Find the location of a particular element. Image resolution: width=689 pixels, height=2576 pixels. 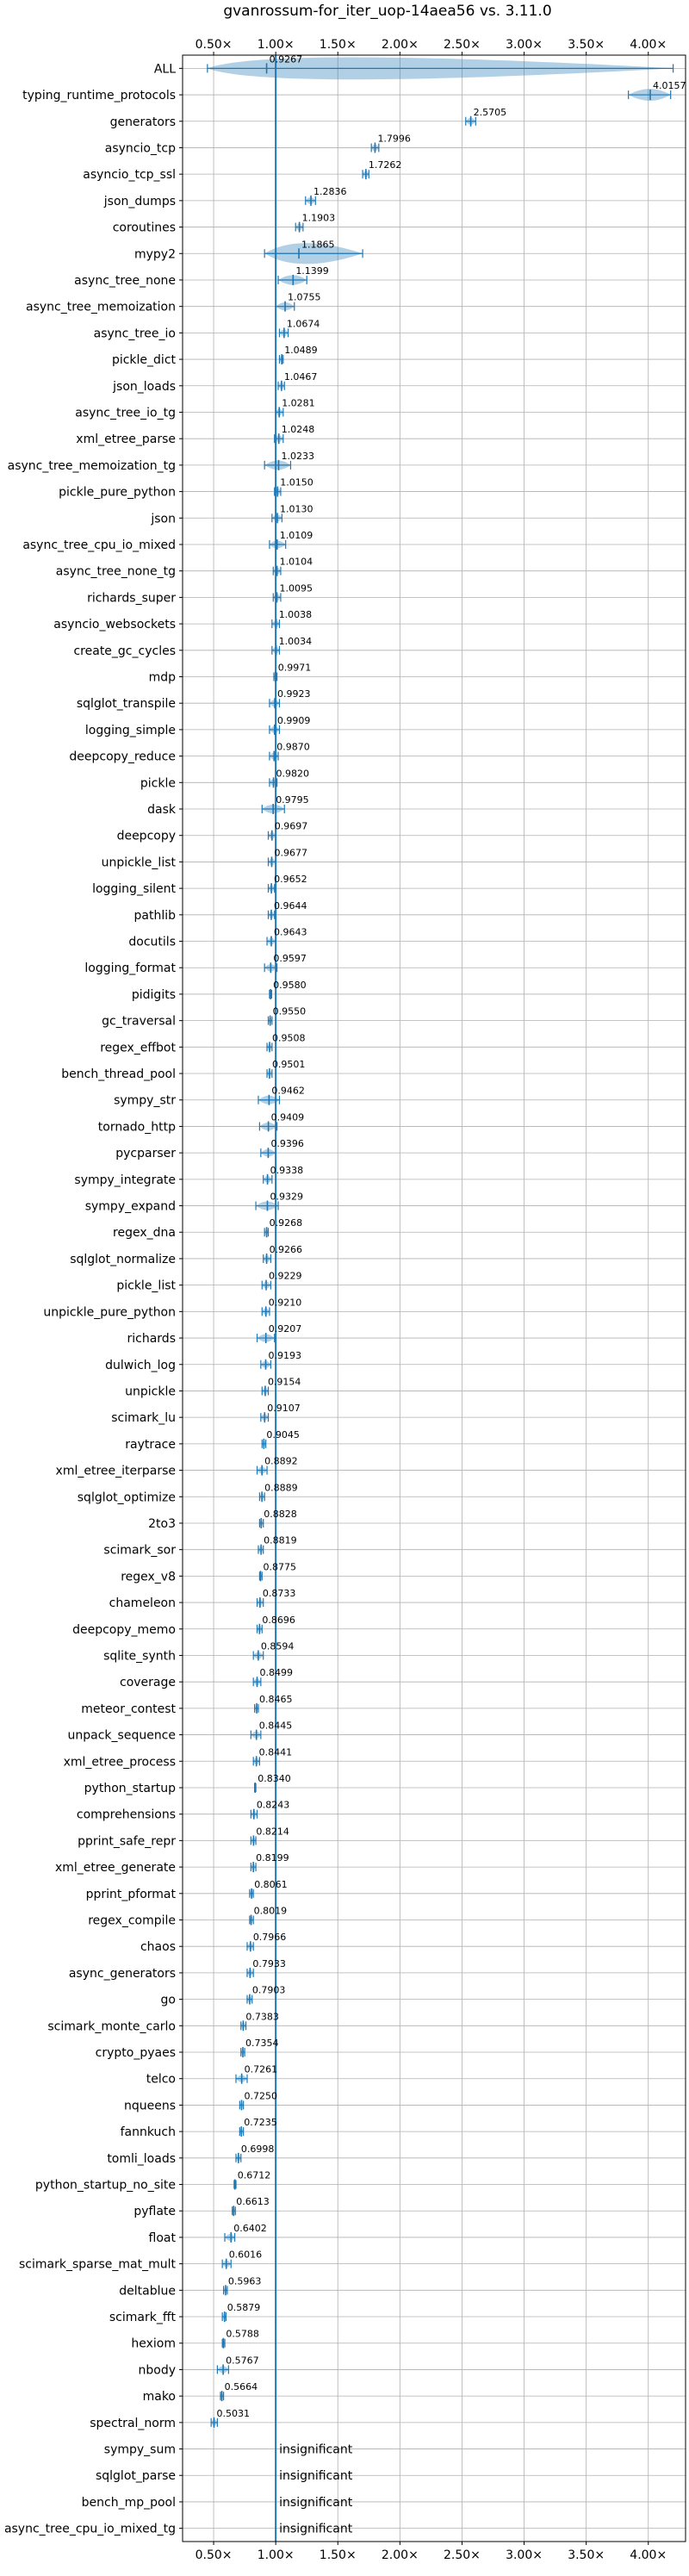

value-label-pickle: 0.9820 is located at coordinates (293, 774).